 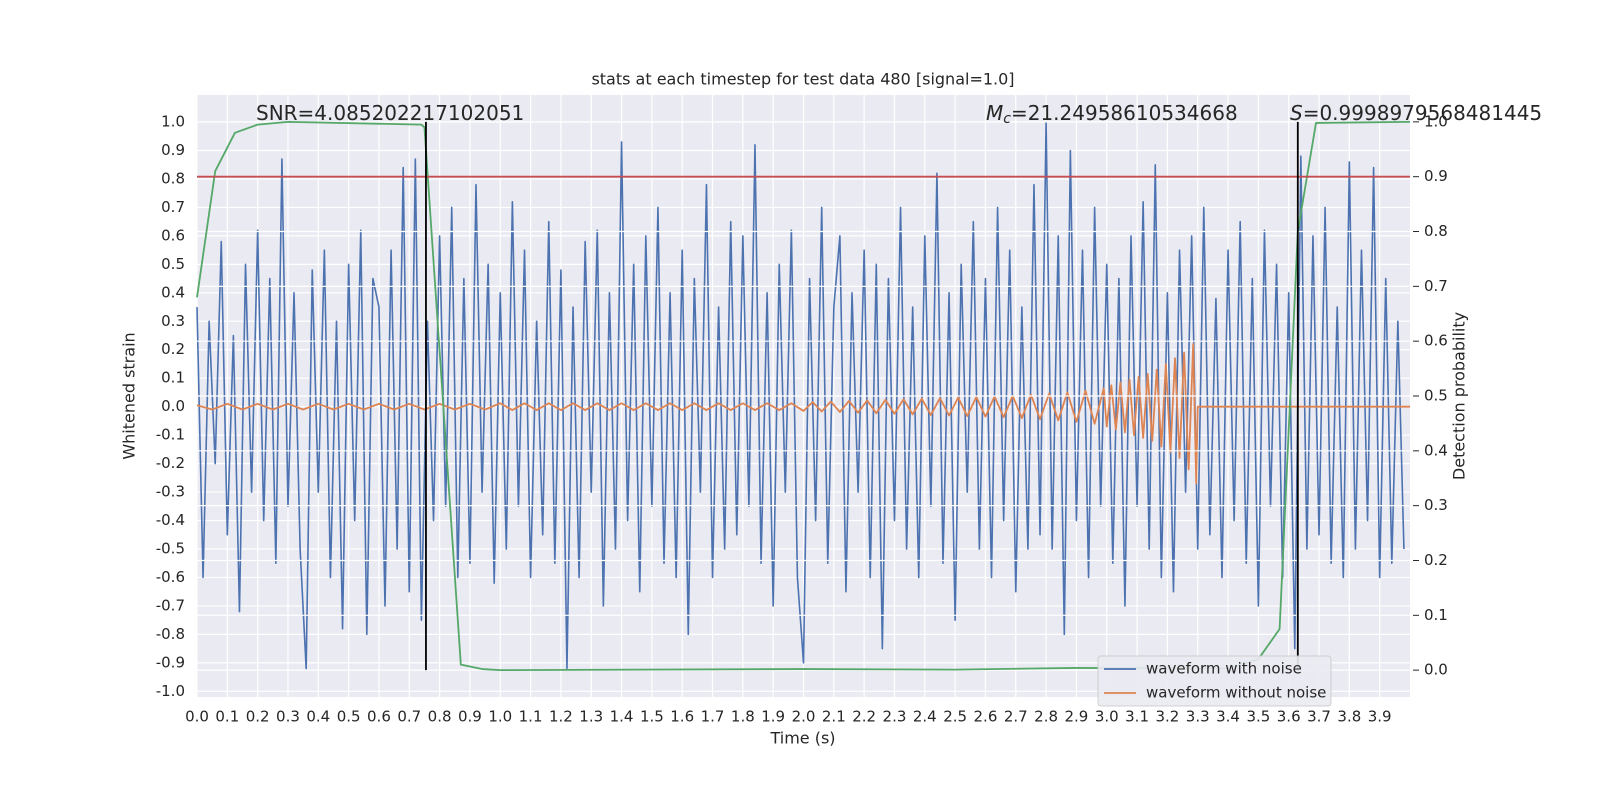 I want to click on y-tick-label: 0.9, so click(x=173, y=150).